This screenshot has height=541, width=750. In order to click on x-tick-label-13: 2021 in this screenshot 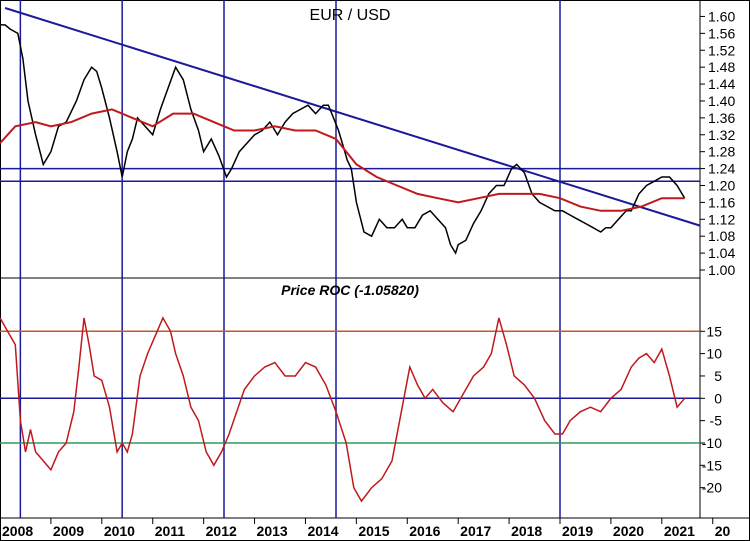, I will do `click(679, 531)`.